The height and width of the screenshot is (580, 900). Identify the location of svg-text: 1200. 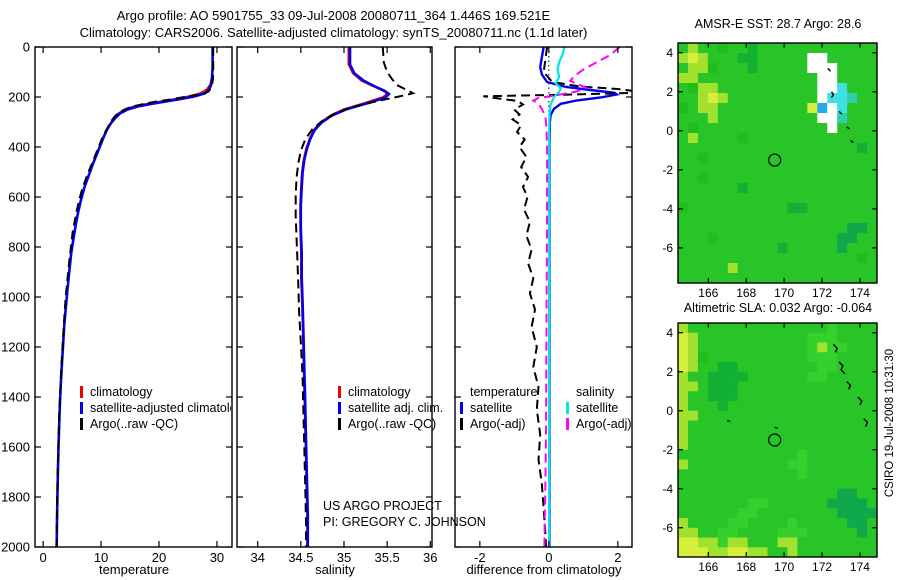
(15, 347).